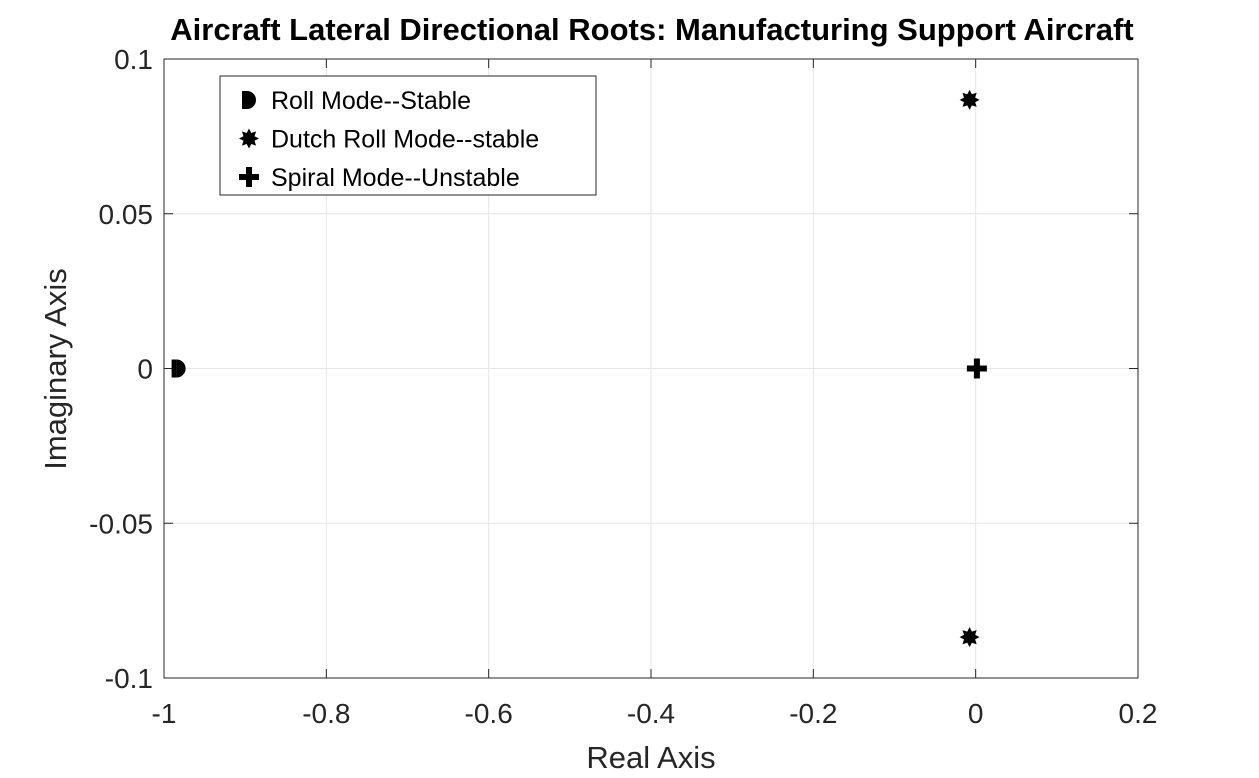  What do you see at coordinates (249, 100) in the screenshot?
I see `legend-marker-half-circle` at bounding box center [249, 100].